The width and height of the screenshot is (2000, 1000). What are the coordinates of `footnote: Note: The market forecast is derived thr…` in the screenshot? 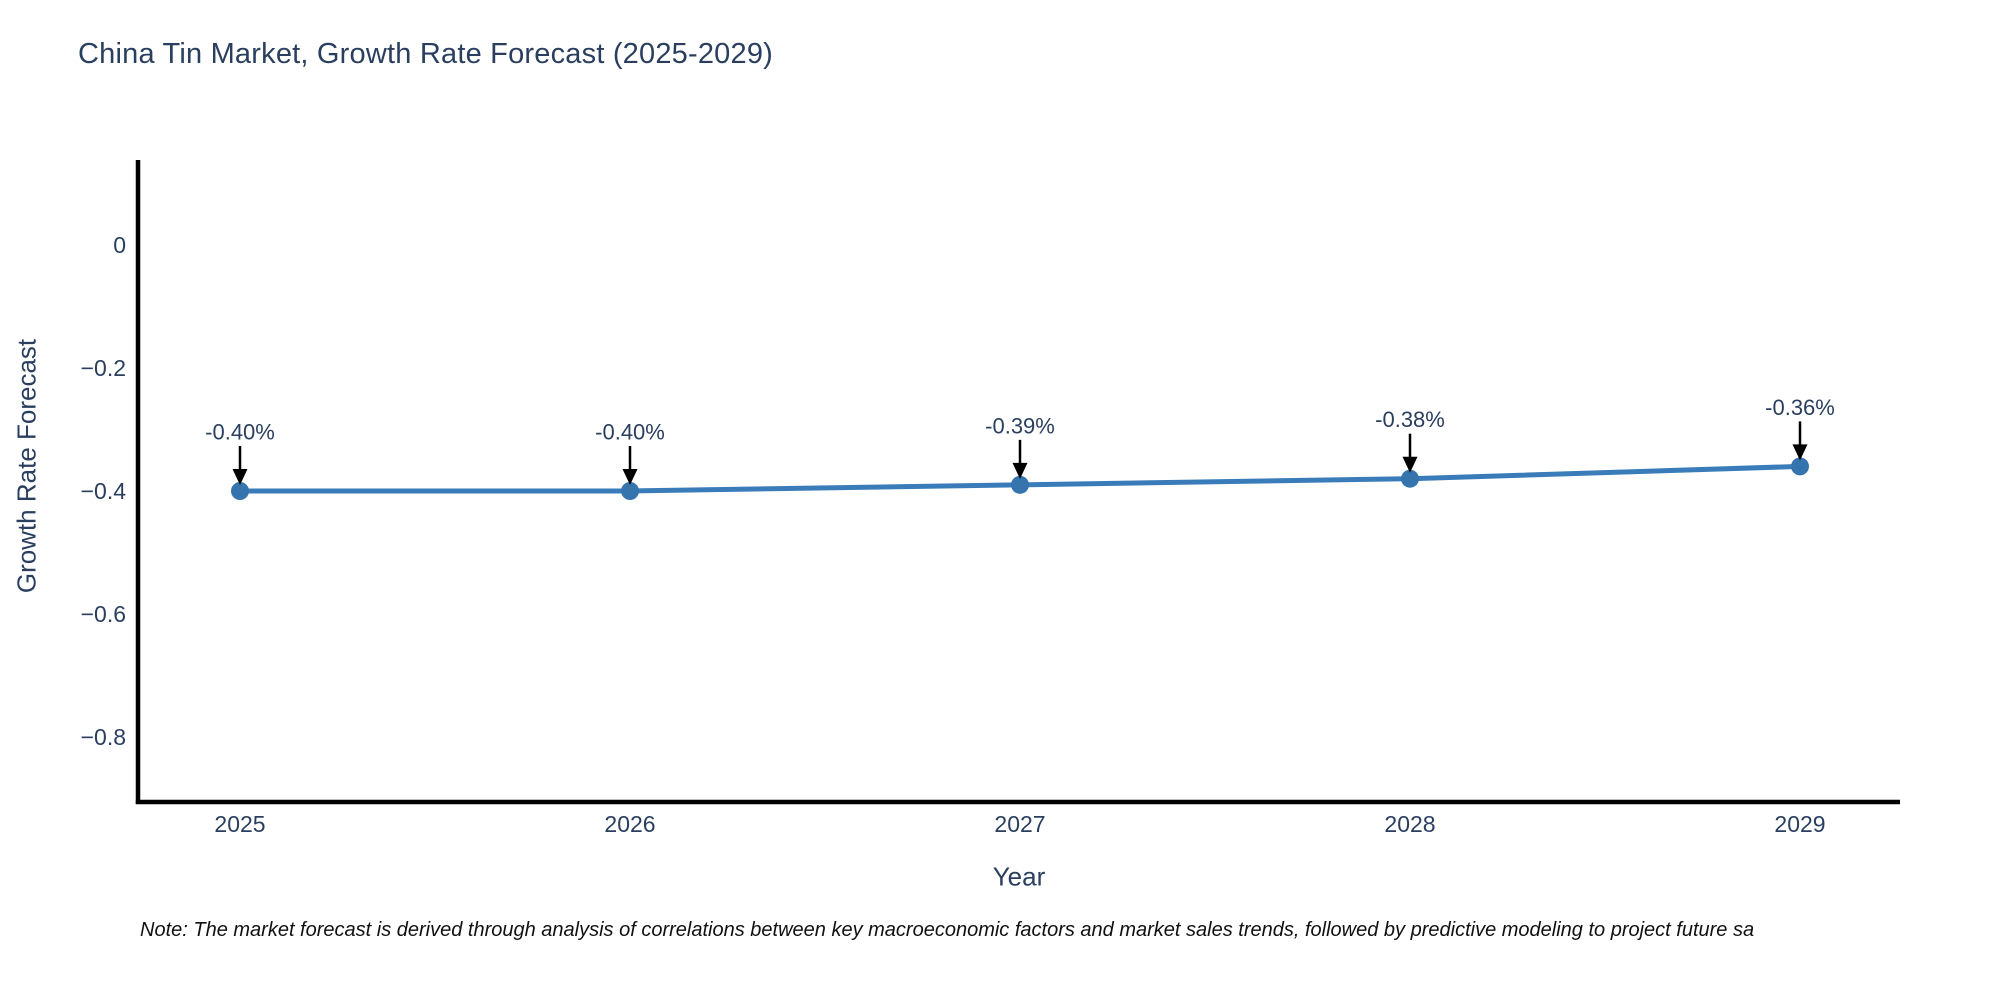 It's located at (947, 930).